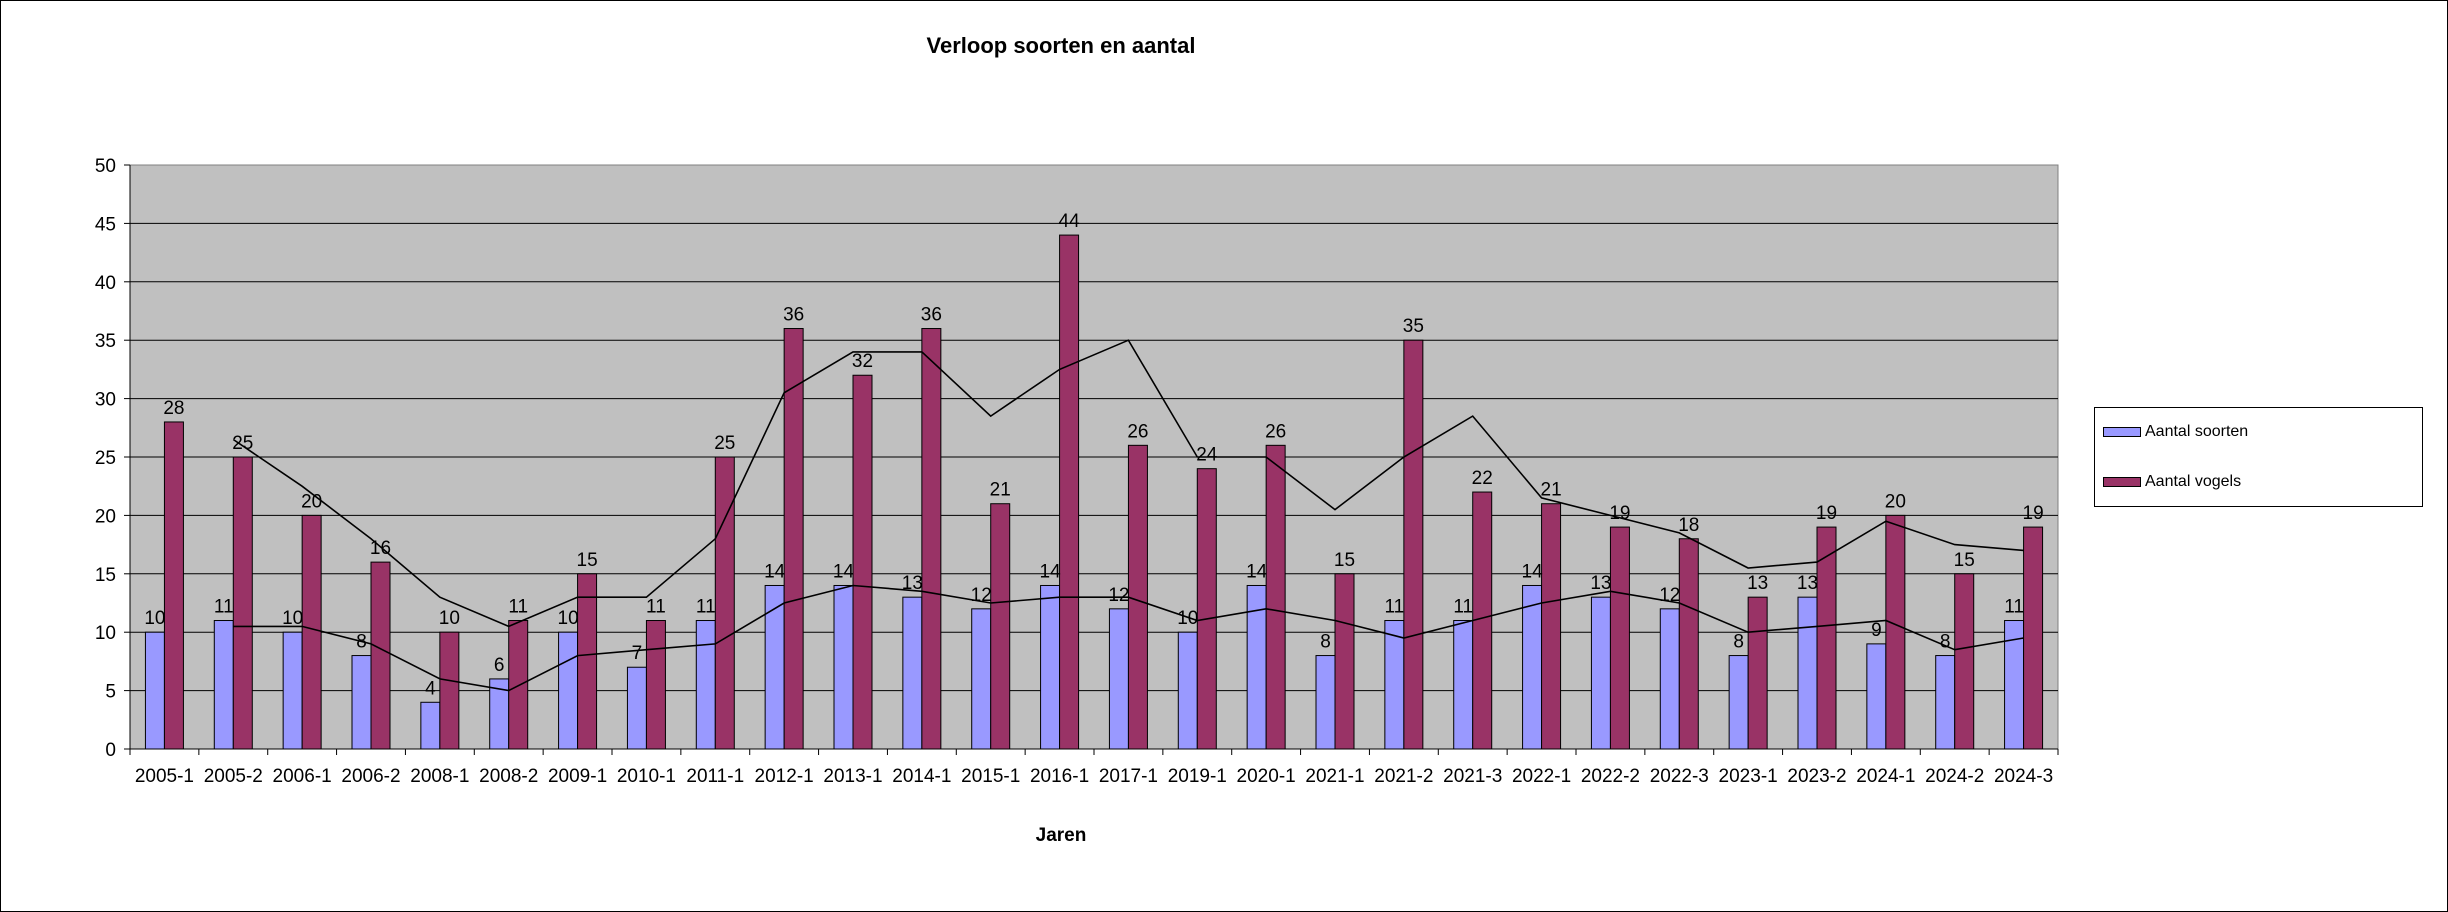 The width and height of the screenshot is (2448, 912). What do you see at coordinates (105, 516) in the screenshot?
I see `y-tick-label: 20` at bounding box center [105, 516].